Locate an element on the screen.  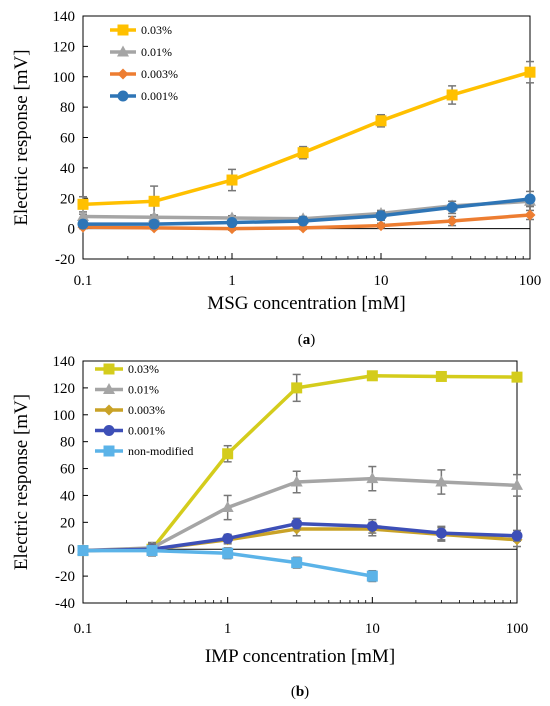
series-line is located at coordinates (300, 514).